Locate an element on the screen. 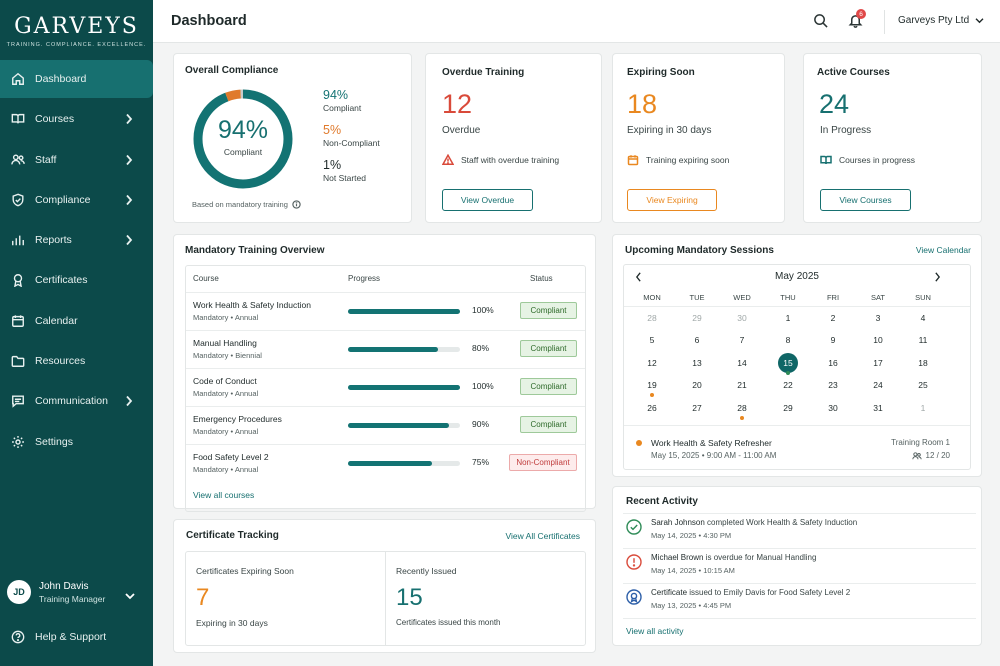 The width and height of the screenshot is (1000, 666). expiring-count: 18 is located at coordinates (642, 104).